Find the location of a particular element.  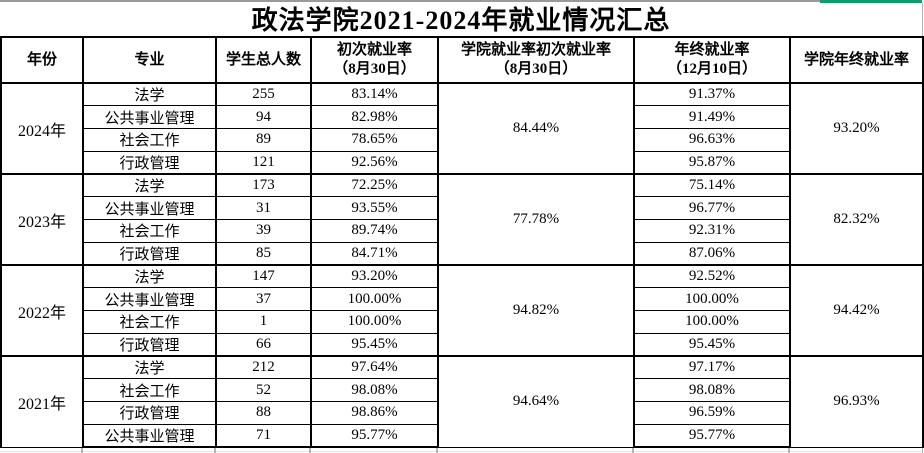

cell-college-initial-rate-2024: 84.44% is located at coordinates (536, 128).